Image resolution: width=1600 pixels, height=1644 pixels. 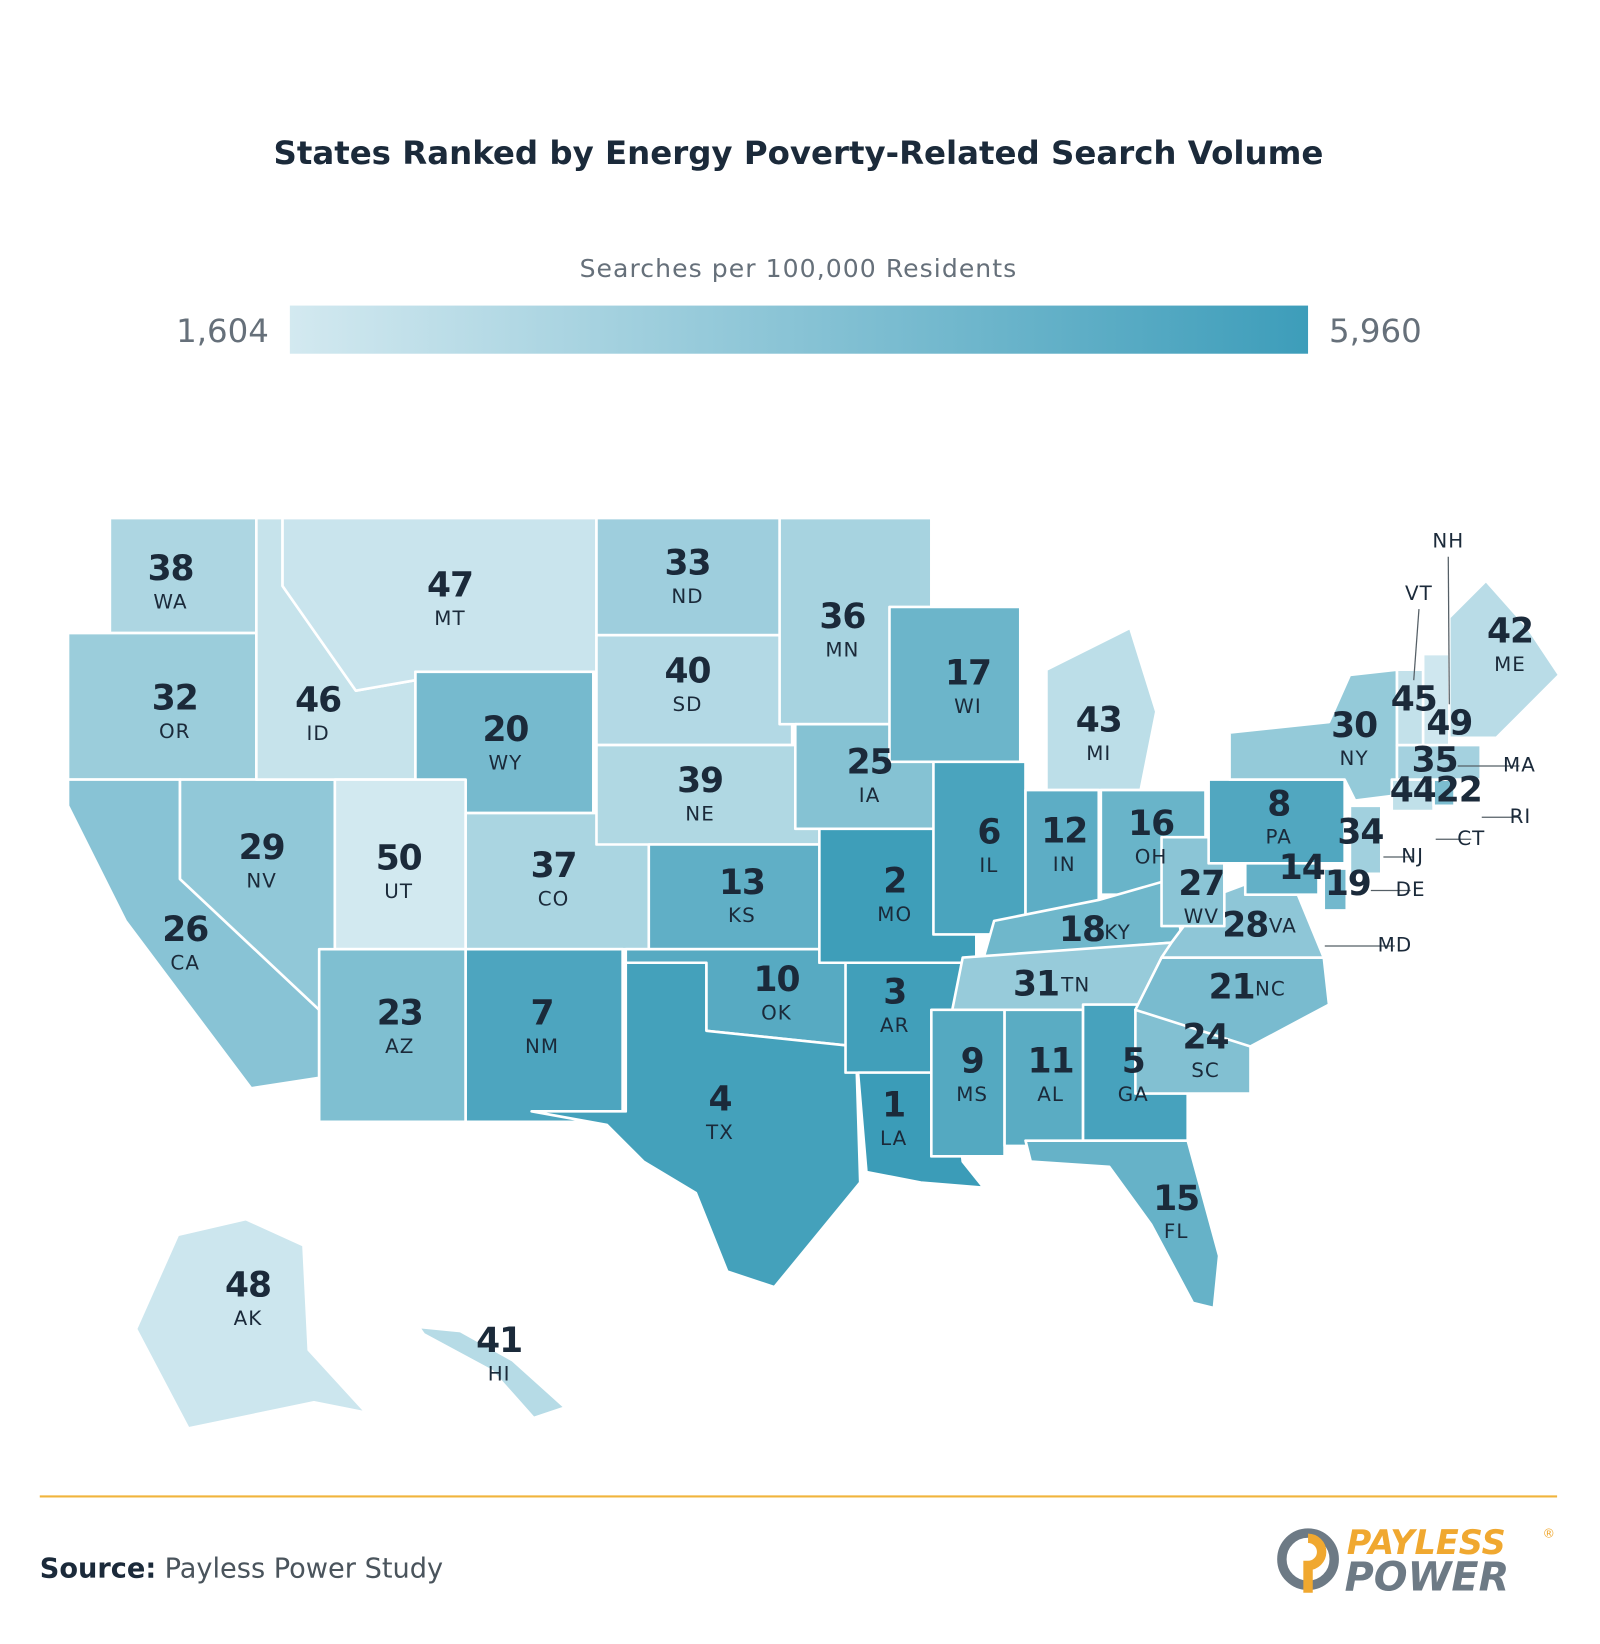 What do you see at coordinates (1201, 884) in the screenshot?
I see `state-rank: 27` at bounding box center [1201, 884].